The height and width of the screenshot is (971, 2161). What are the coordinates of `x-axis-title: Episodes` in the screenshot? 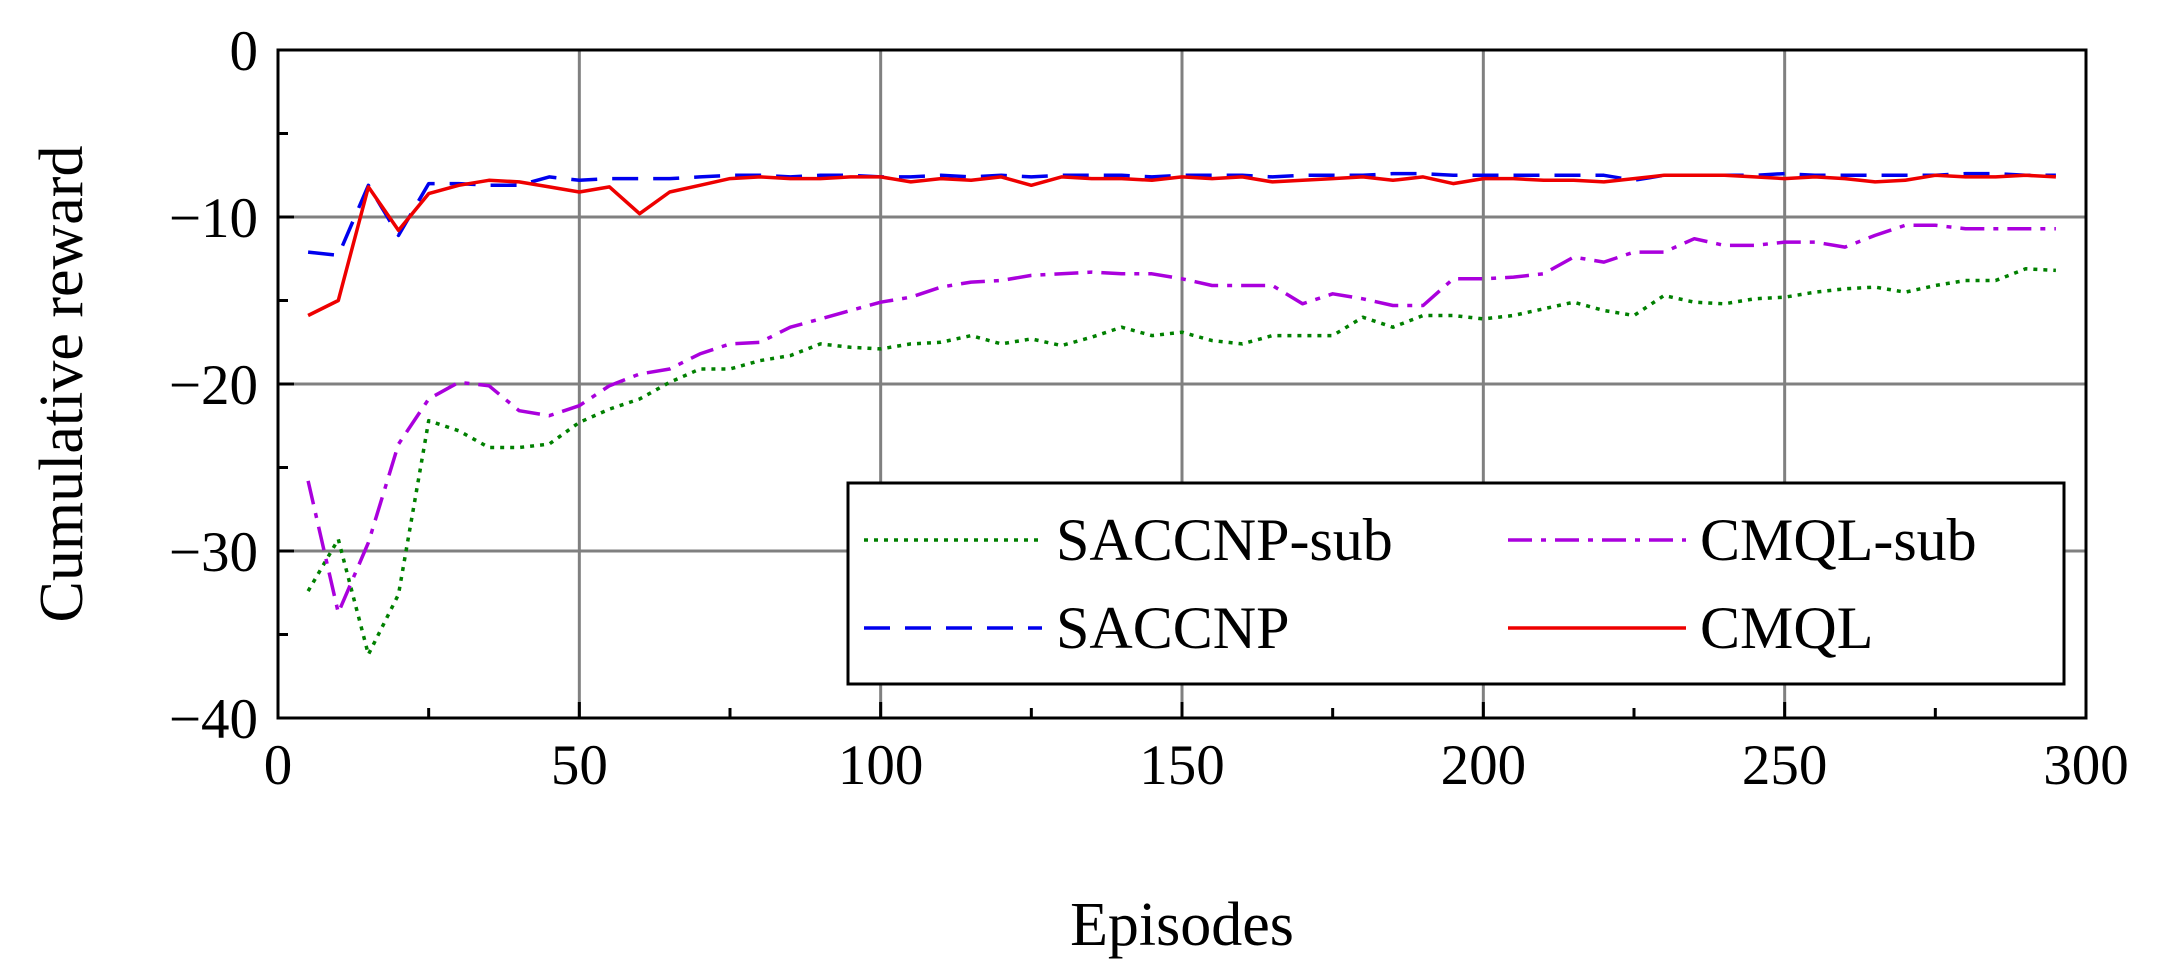 It's located at (1182, 925).